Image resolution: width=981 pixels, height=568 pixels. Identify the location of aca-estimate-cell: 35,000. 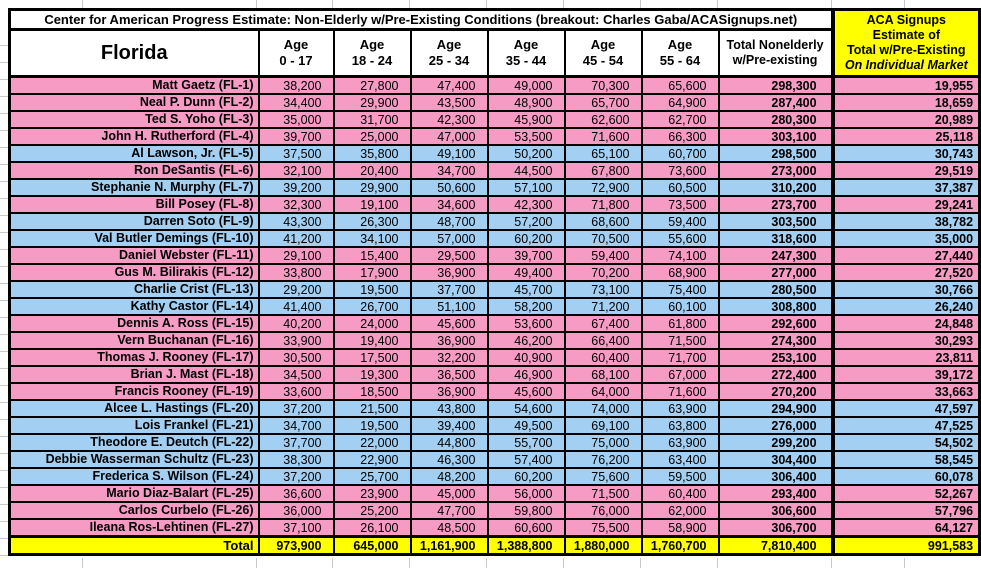
(905, 238).